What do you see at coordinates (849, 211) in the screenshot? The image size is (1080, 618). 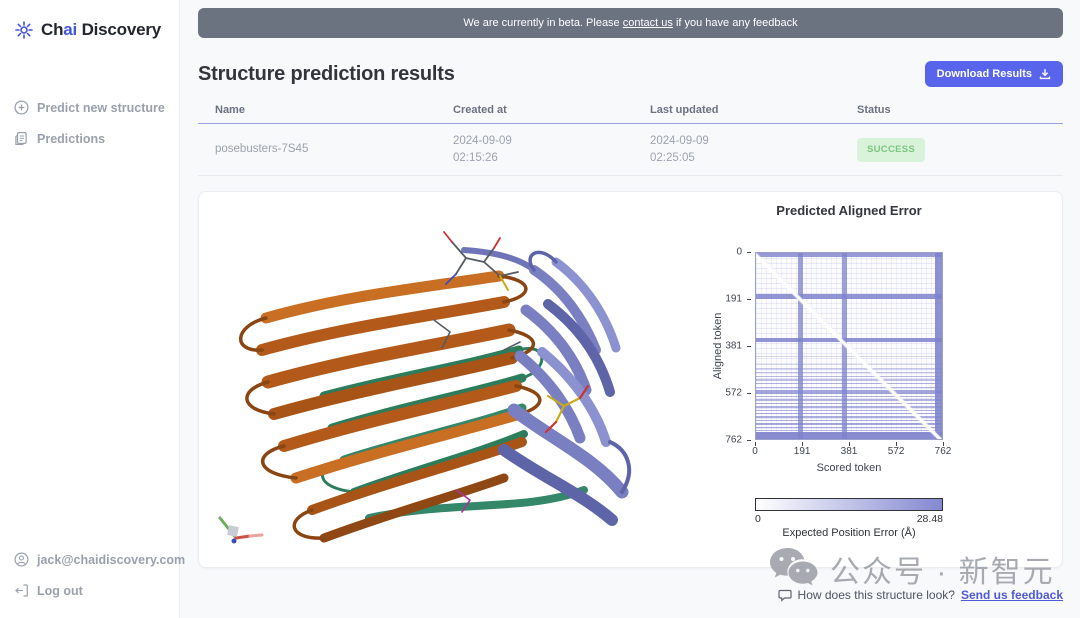 I see `pae-chart-title: Predicted Aligned Error` at bounding box center [849, 211].